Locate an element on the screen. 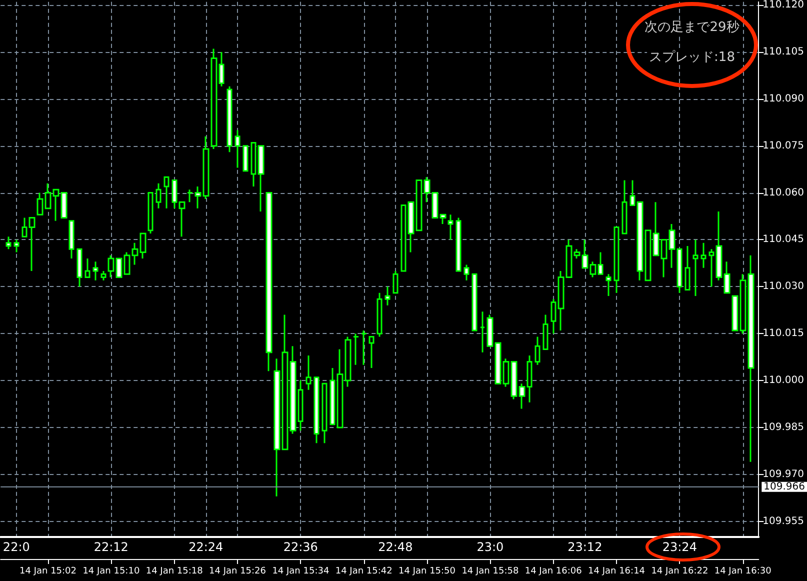 The height and width of the screenshot is (581, 807). x-tick-label: 14 Jan 16:30 is located at coordinates (743, 571).